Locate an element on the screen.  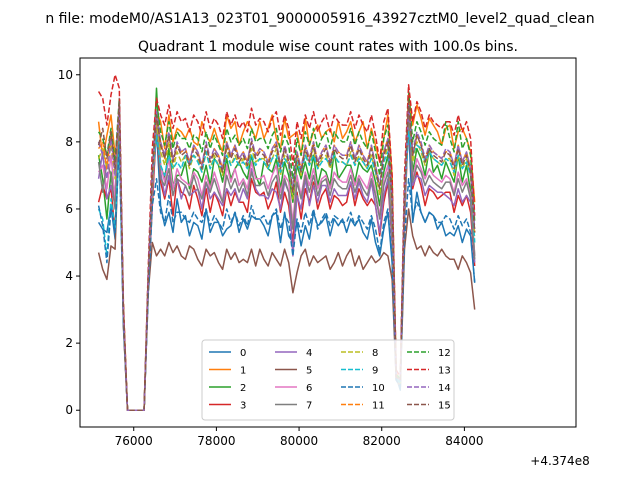
legend-label-5: 5 is located at coordinates (309, 371).